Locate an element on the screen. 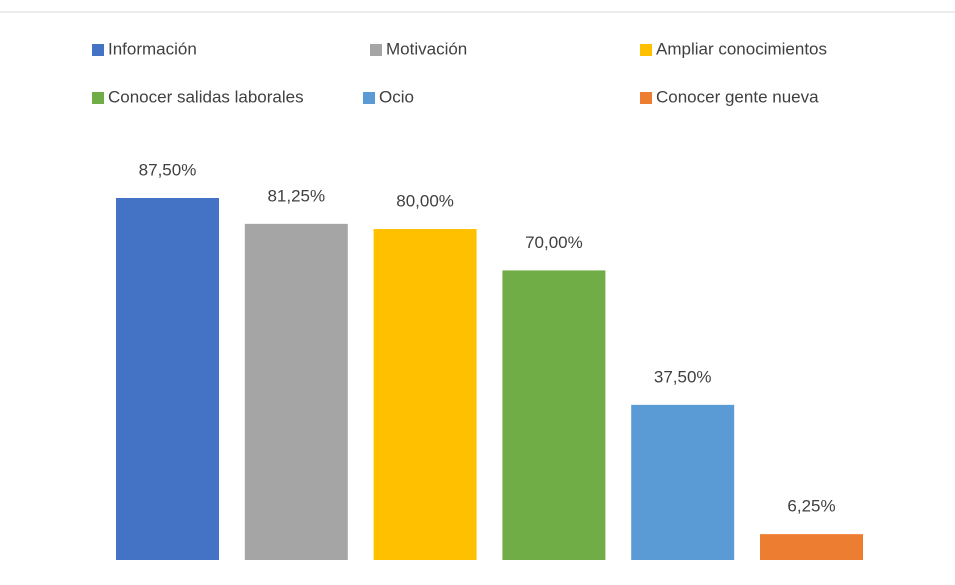 This screenshot has width=955, height=585. data-label: 81,25% is located at coordinates (296, 195).